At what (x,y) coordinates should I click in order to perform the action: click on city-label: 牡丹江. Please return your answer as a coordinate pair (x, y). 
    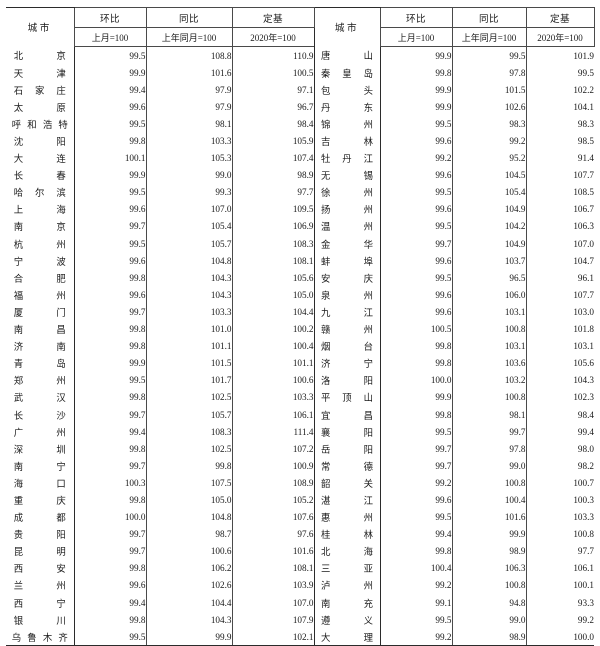
    Looking at the image, I should click on (347, 160).